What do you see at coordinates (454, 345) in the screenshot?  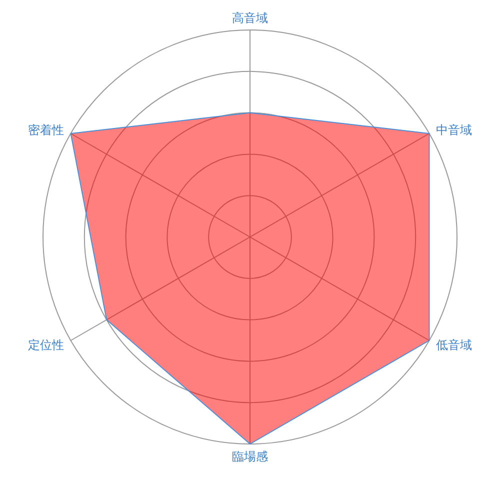 I see `spoke-label: 低音域` at bounding box center [454, 345].